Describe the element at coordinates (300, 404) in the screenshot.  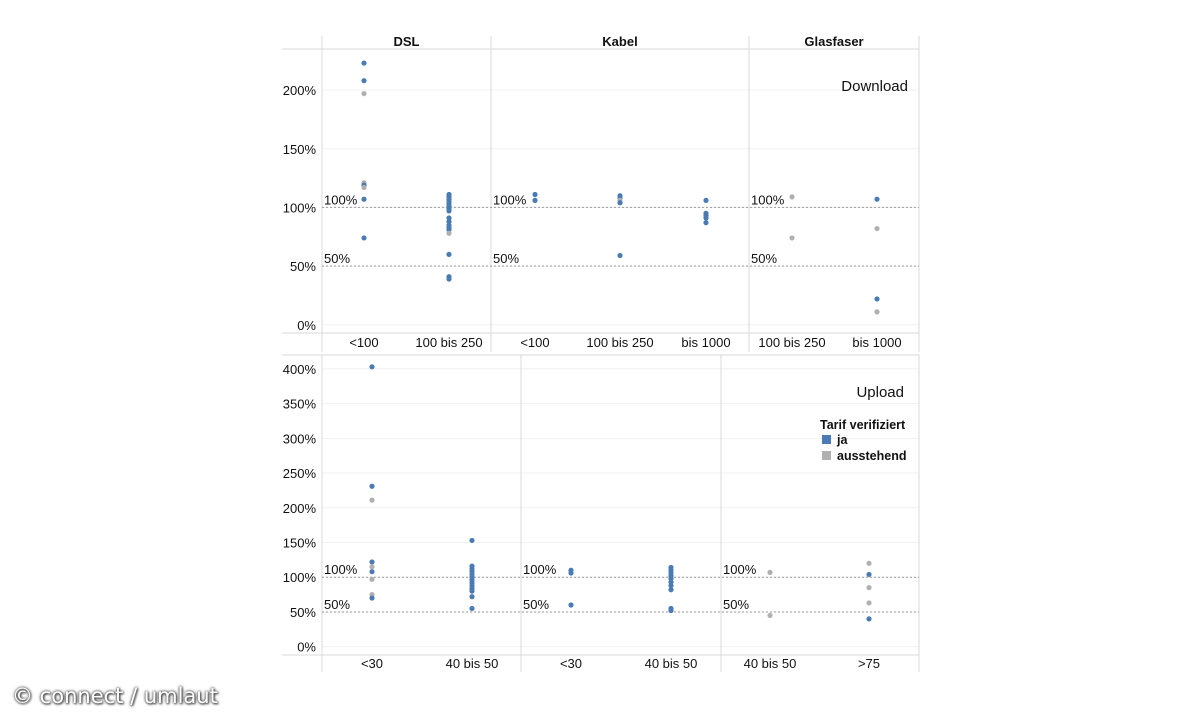
I see `upload-y-tick-label: 350%` at that location.